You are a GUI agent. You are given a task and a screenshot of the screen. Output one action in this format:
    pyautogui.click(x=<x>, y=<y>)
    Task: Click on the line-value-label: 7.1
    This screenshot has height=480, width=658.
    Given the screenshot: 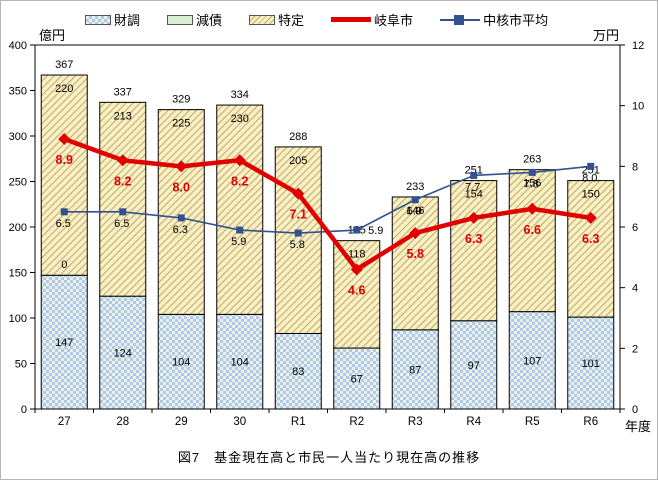 What is the action you would take?
    pyautogui.click(x=298, y=215)
    